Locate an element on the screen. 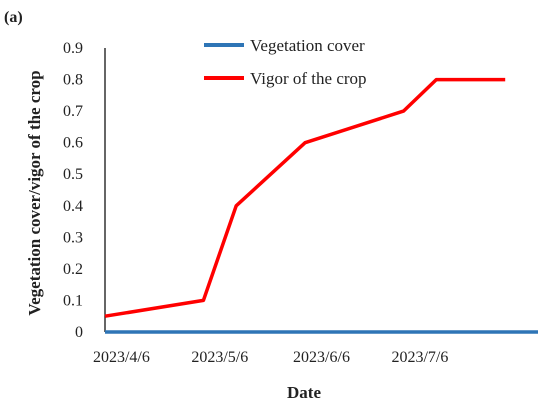 This screenshot has height=409, width=550. y-tick-label: 0 is located at coordinates (79, 332).